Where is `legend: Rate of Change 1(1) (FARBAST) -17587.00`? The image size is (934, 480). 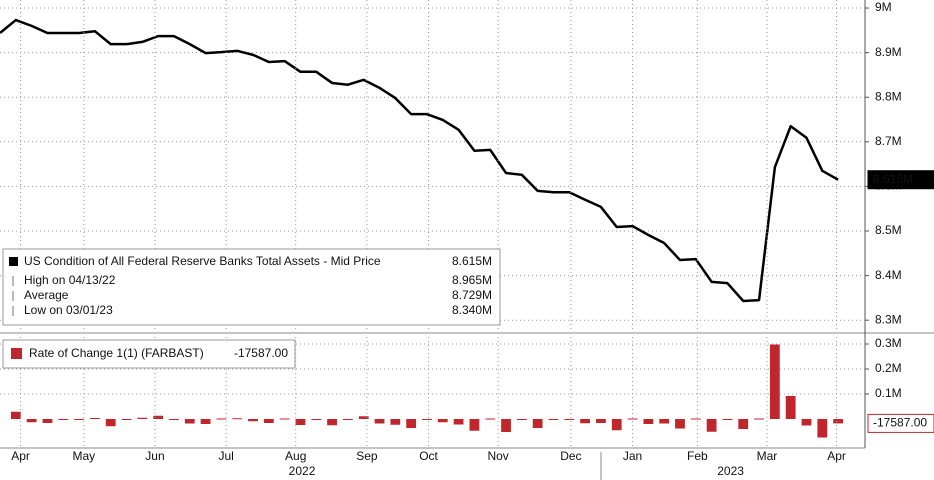
legend: Rate of Change 1(1) (FARBAST) -17587.00 is located at coordinates (149, 354).